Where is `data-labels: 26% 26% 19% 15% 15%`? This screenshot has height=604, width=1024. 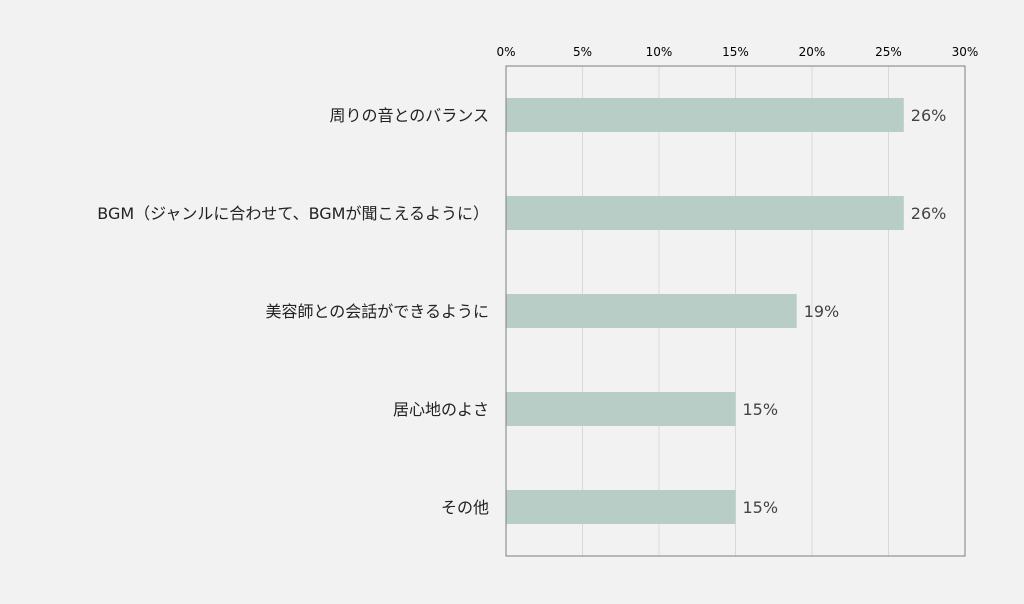 data-labels: 26% 26% 19% 15% 15% is located at coordinates (845, 311).